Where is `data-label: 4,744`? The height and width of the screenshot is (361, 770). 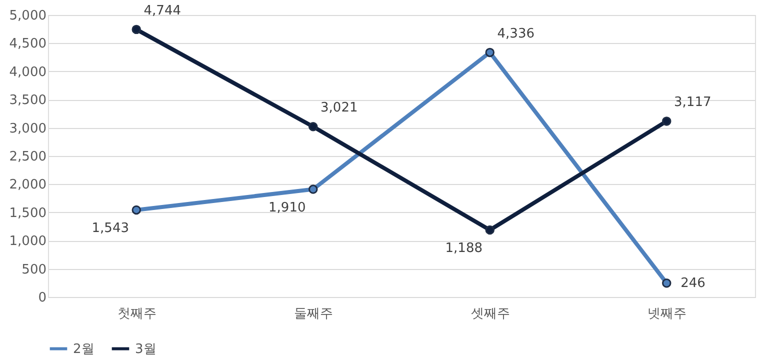
data-label: 4,744 is located at coordinates (162, 10).